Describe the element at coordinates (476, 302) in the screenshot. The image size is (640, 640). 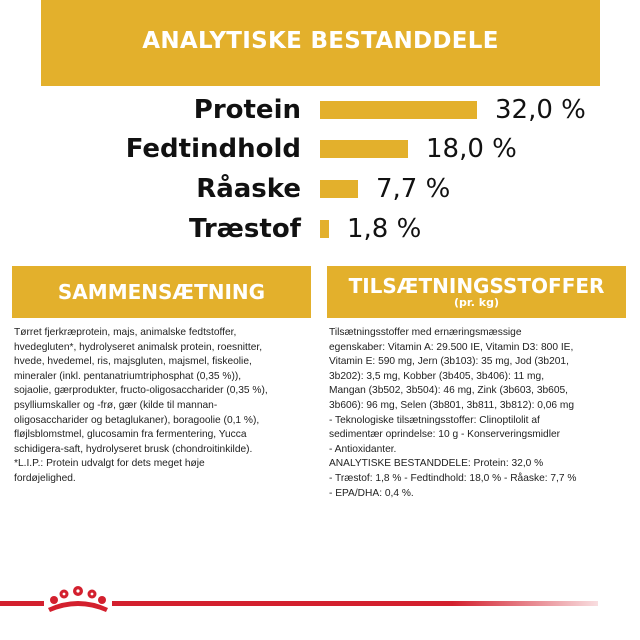
I see `additives-subtitle: (pr. kg)` at that location.